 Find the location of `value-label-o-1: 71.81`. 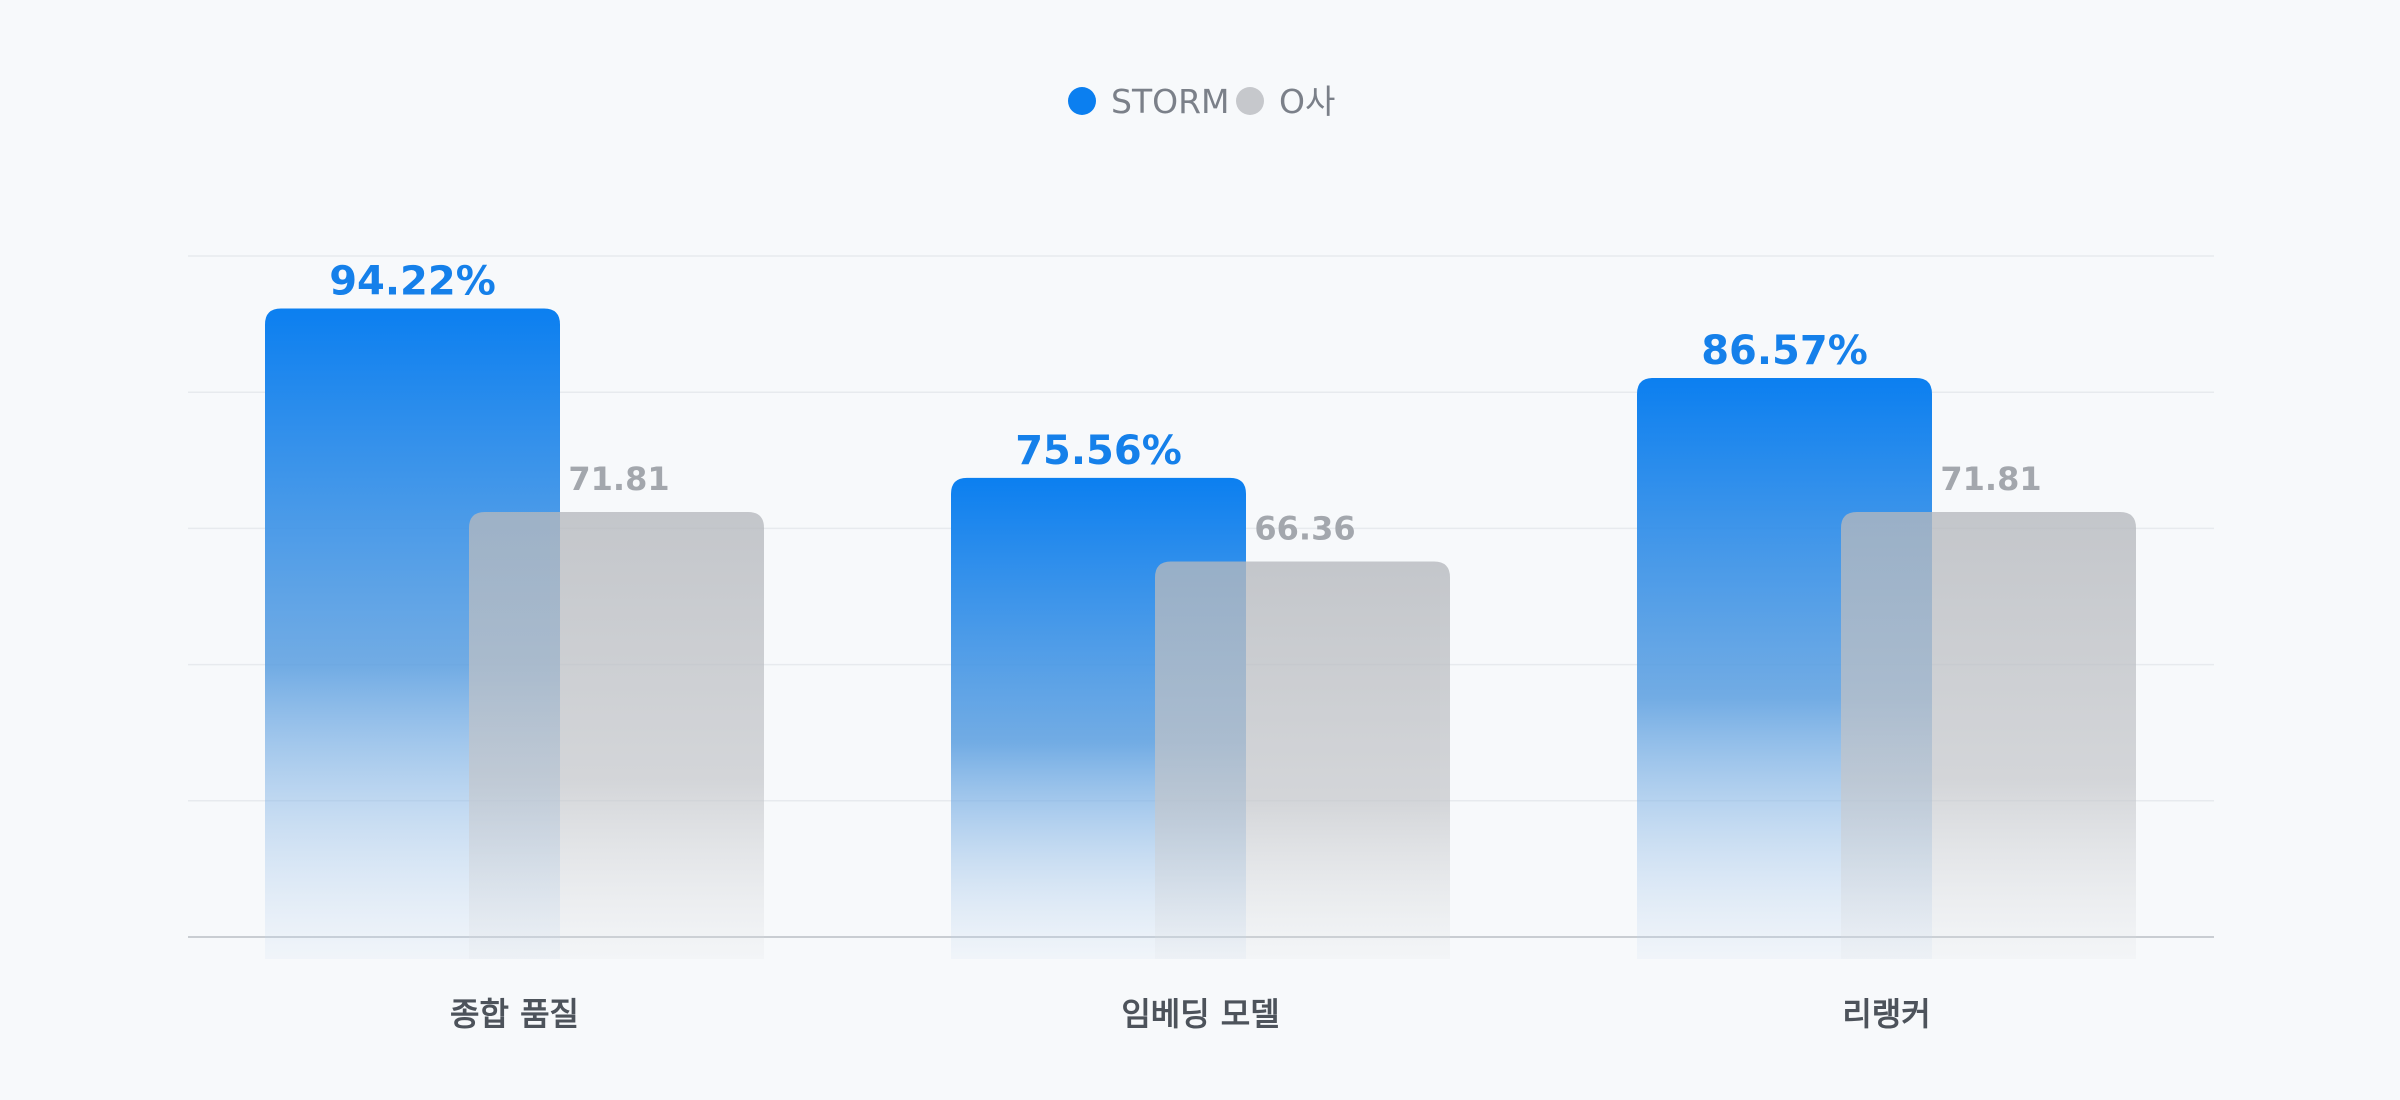

value-label-o-1: 71.81 is located at coordinates (618, 479).